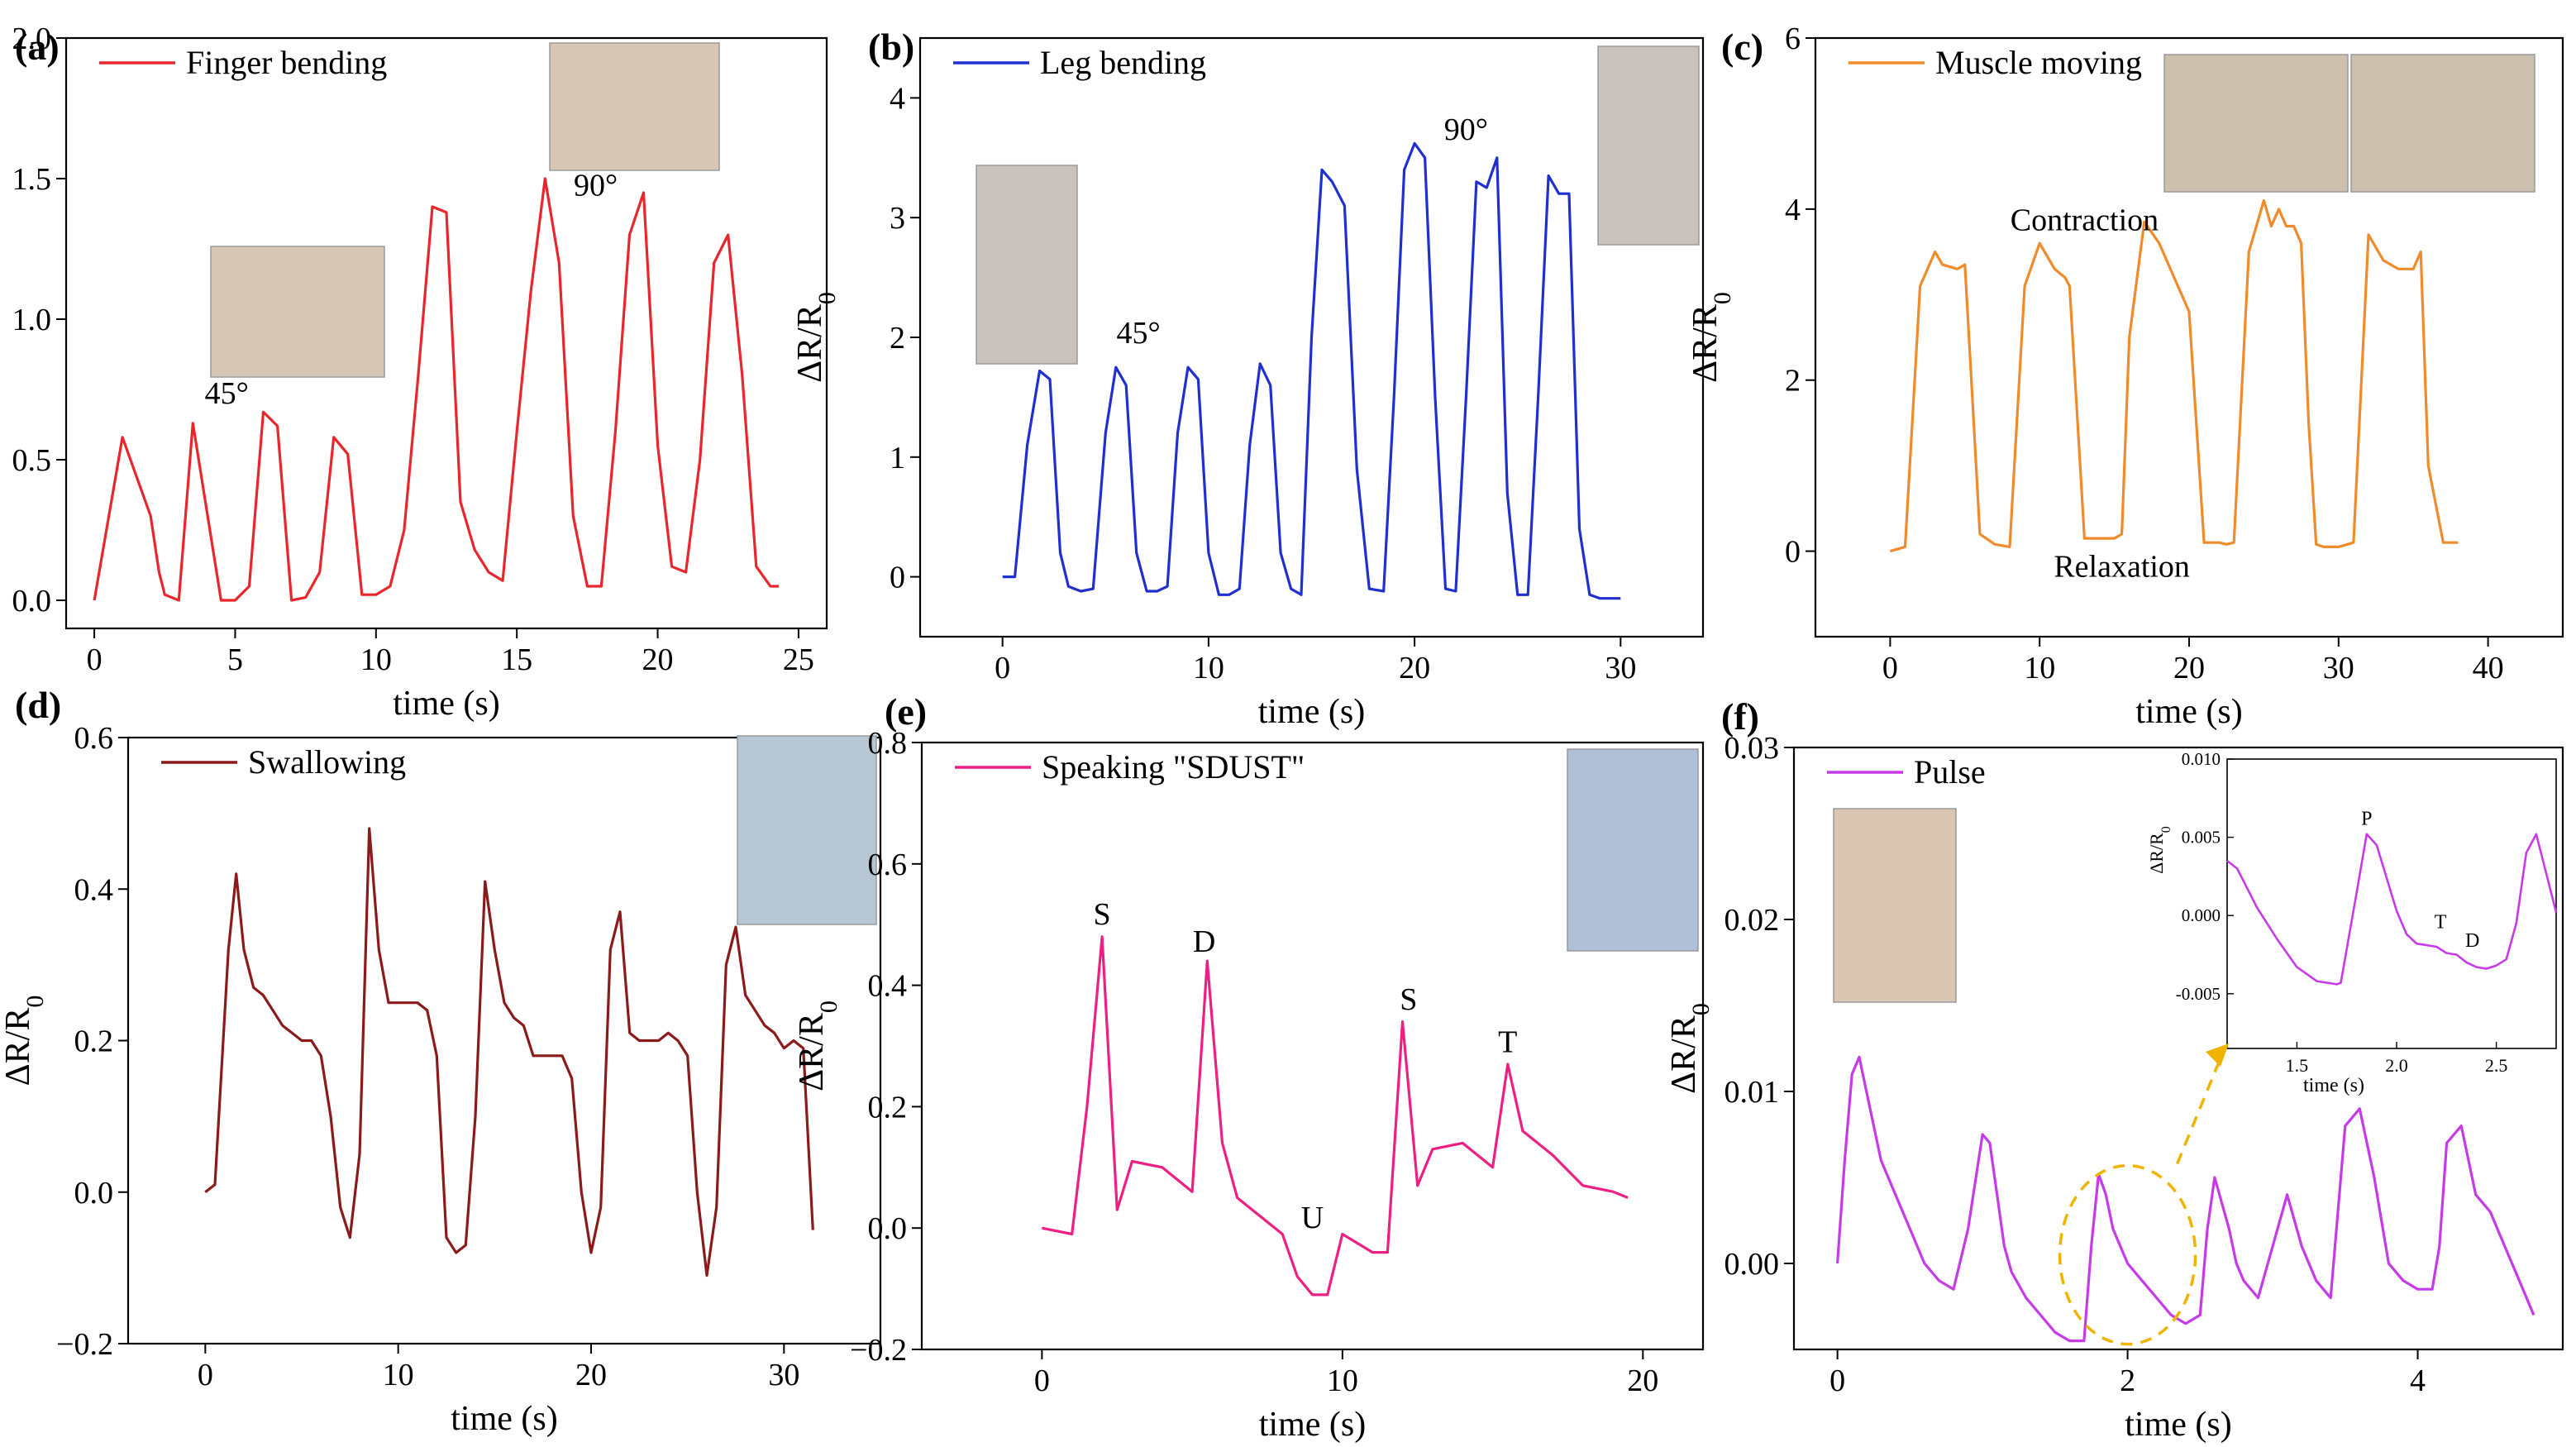 The height and width of the screenshot is (1447, 2576). Describe the element at coordinates (2366, 818) in the screenshot. I see `inset-annotation: P` at that location.